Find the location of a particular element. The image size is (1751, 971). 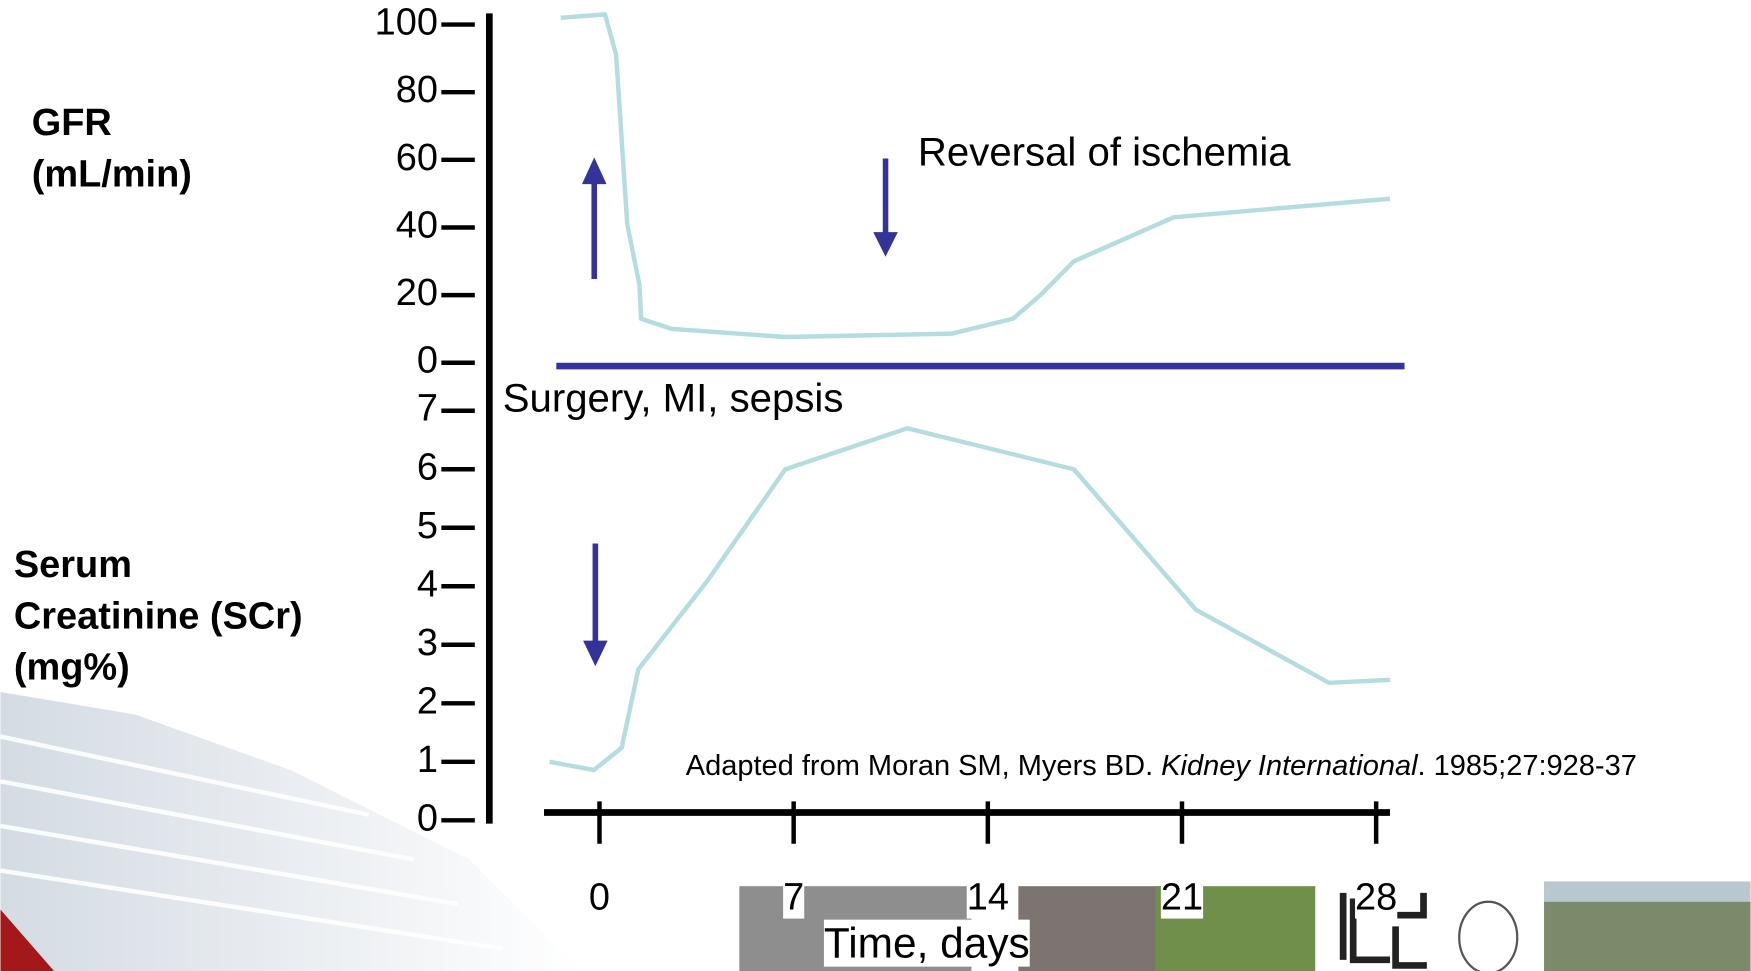

y-tick-label: 7 is located at coordinates (427, 409).